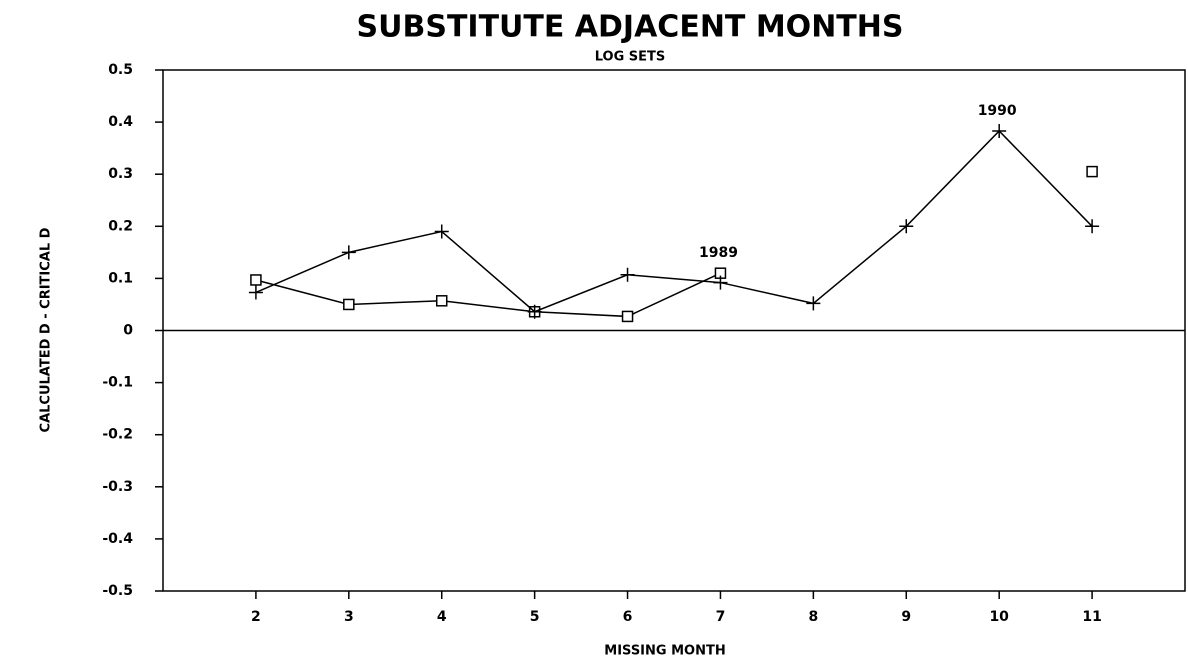 This screenshot has width=1188, height=664. I want to click on y-tick-label: -0.2, so click(117, 435).